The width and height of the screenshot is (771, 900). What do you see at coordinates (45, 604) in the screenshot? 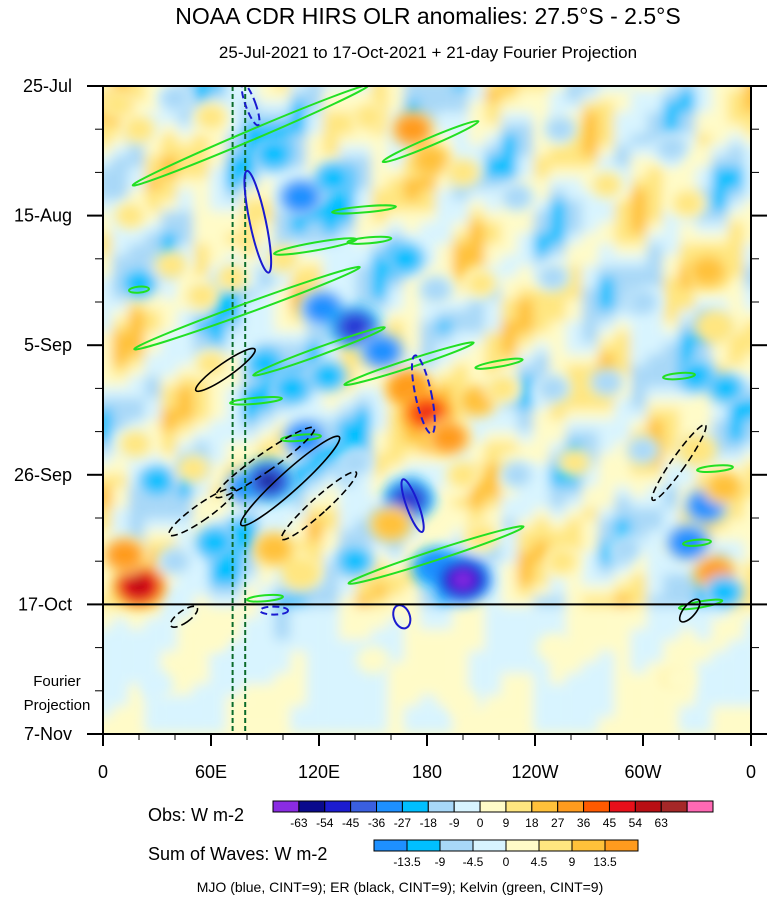
I see `y-tick-label: 17-Oct` at bounding box center [45, 604].